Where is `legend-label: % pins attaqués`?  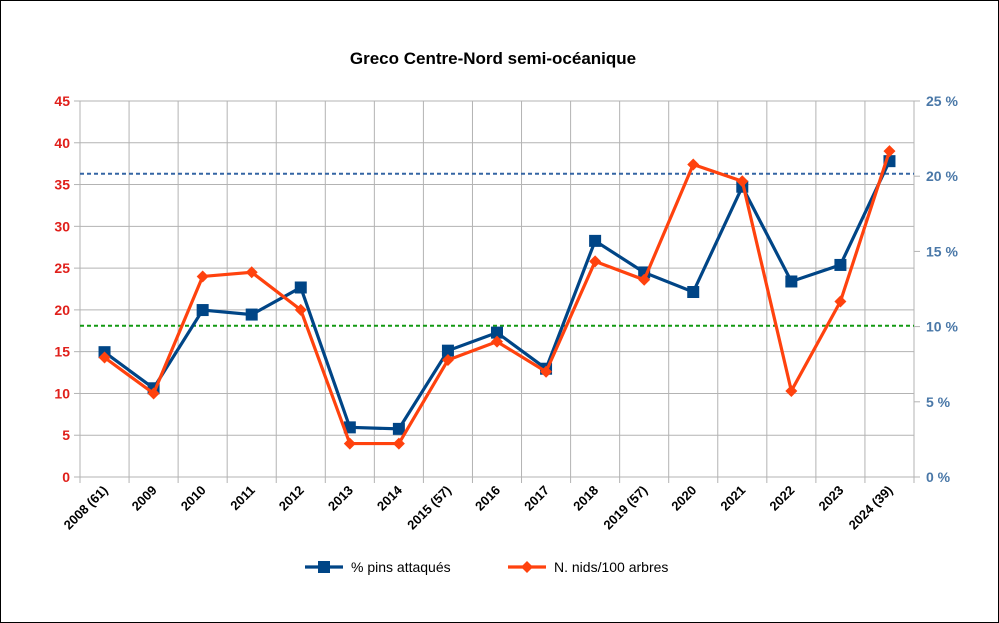 legend-label: % pins attaqués is located at coordinates (401, 567).